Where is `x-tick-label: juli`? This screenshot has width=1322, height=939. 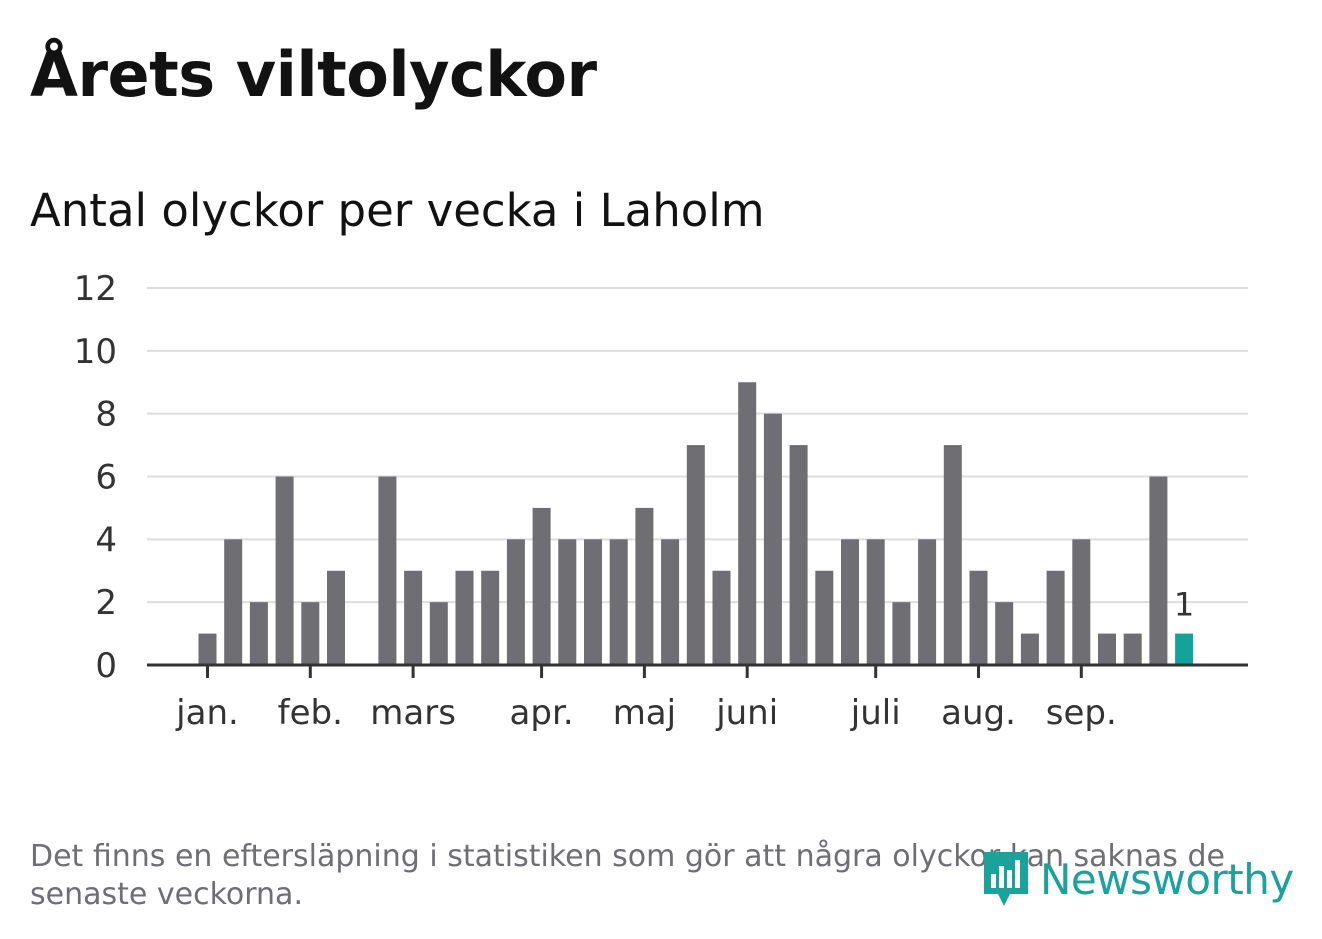 x-tick-label: juli is located at coordinates (875, 713).